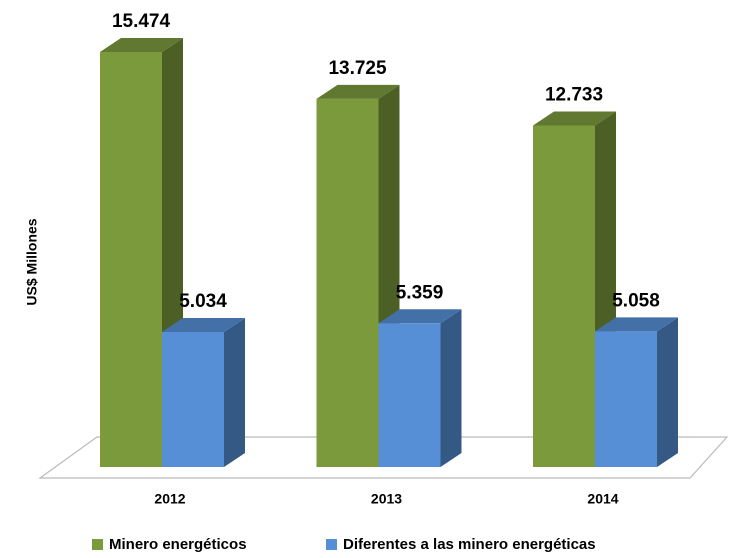 The width and height of the screenshot is (730, 558). Describe the element at coordinates (169, 499) in the screenshot. I see `x-tick-label: 2012` at that location.